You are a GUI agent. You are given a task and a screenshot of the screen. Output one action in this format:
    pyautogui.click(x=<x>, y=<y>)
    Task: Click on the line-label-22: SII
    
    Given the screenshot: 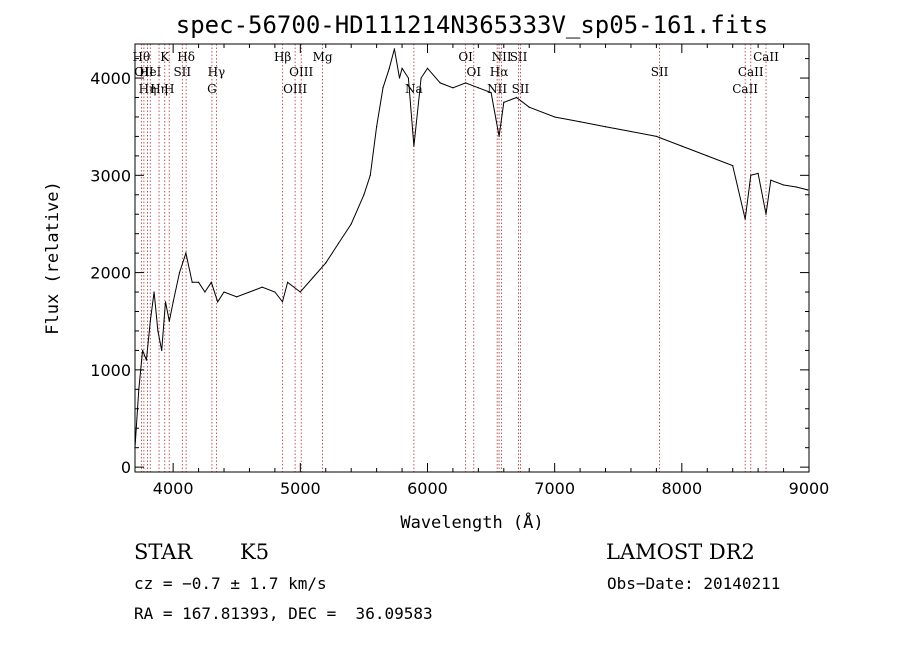 What is the action you would take?
    pyautogui.click(x=521, y=89)
    